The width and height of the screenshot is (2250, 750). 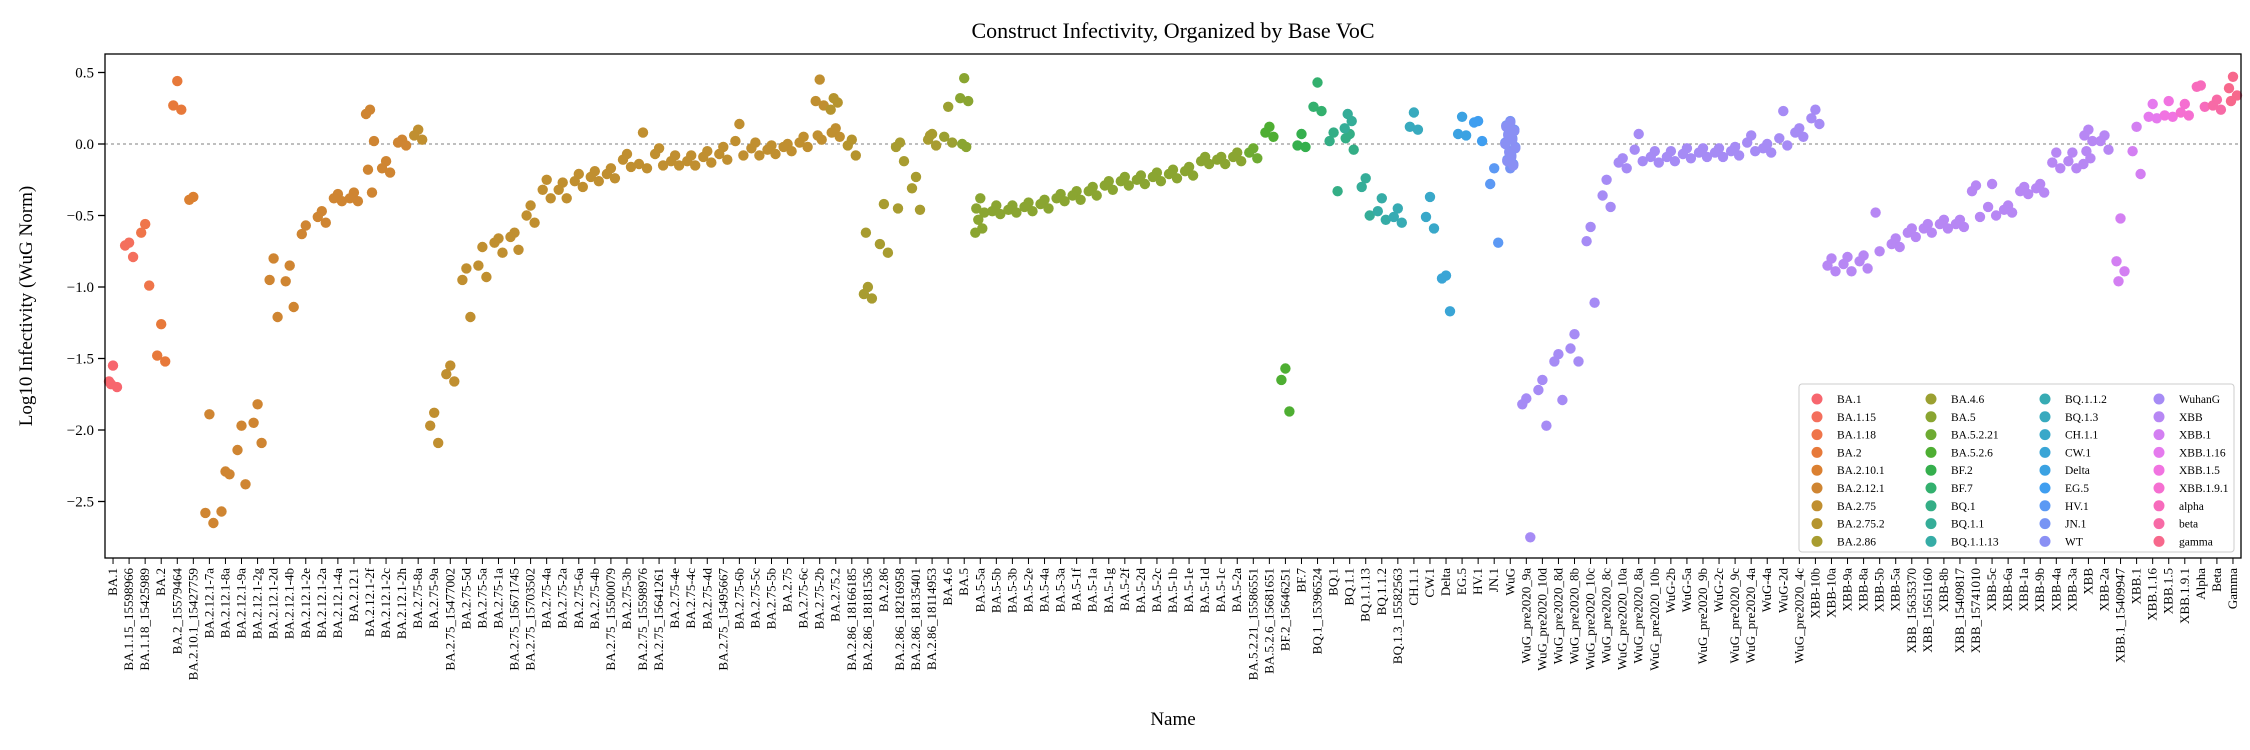 What do you see at coordinates (722, 619) in the screenshot?
I see `x-tick-label: BA.2.75_15495667` at bounding box center [722, 619].